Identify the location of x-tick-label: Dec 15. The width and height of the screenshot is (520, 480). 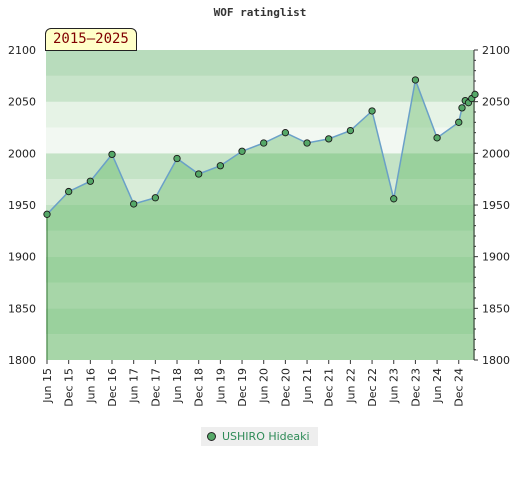
(69, 387).